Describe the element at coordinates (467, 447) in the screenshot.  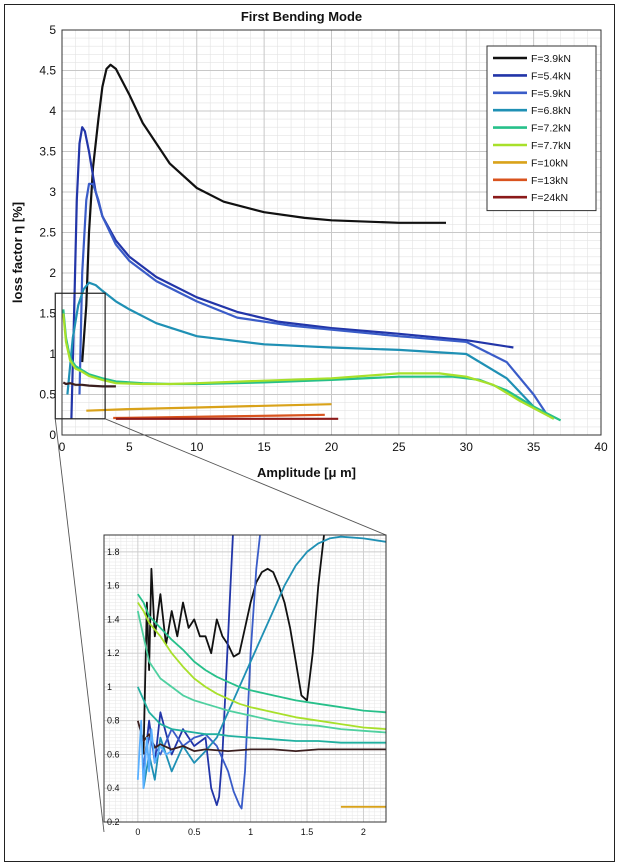
I see `x-tick-label: 30` at that location.